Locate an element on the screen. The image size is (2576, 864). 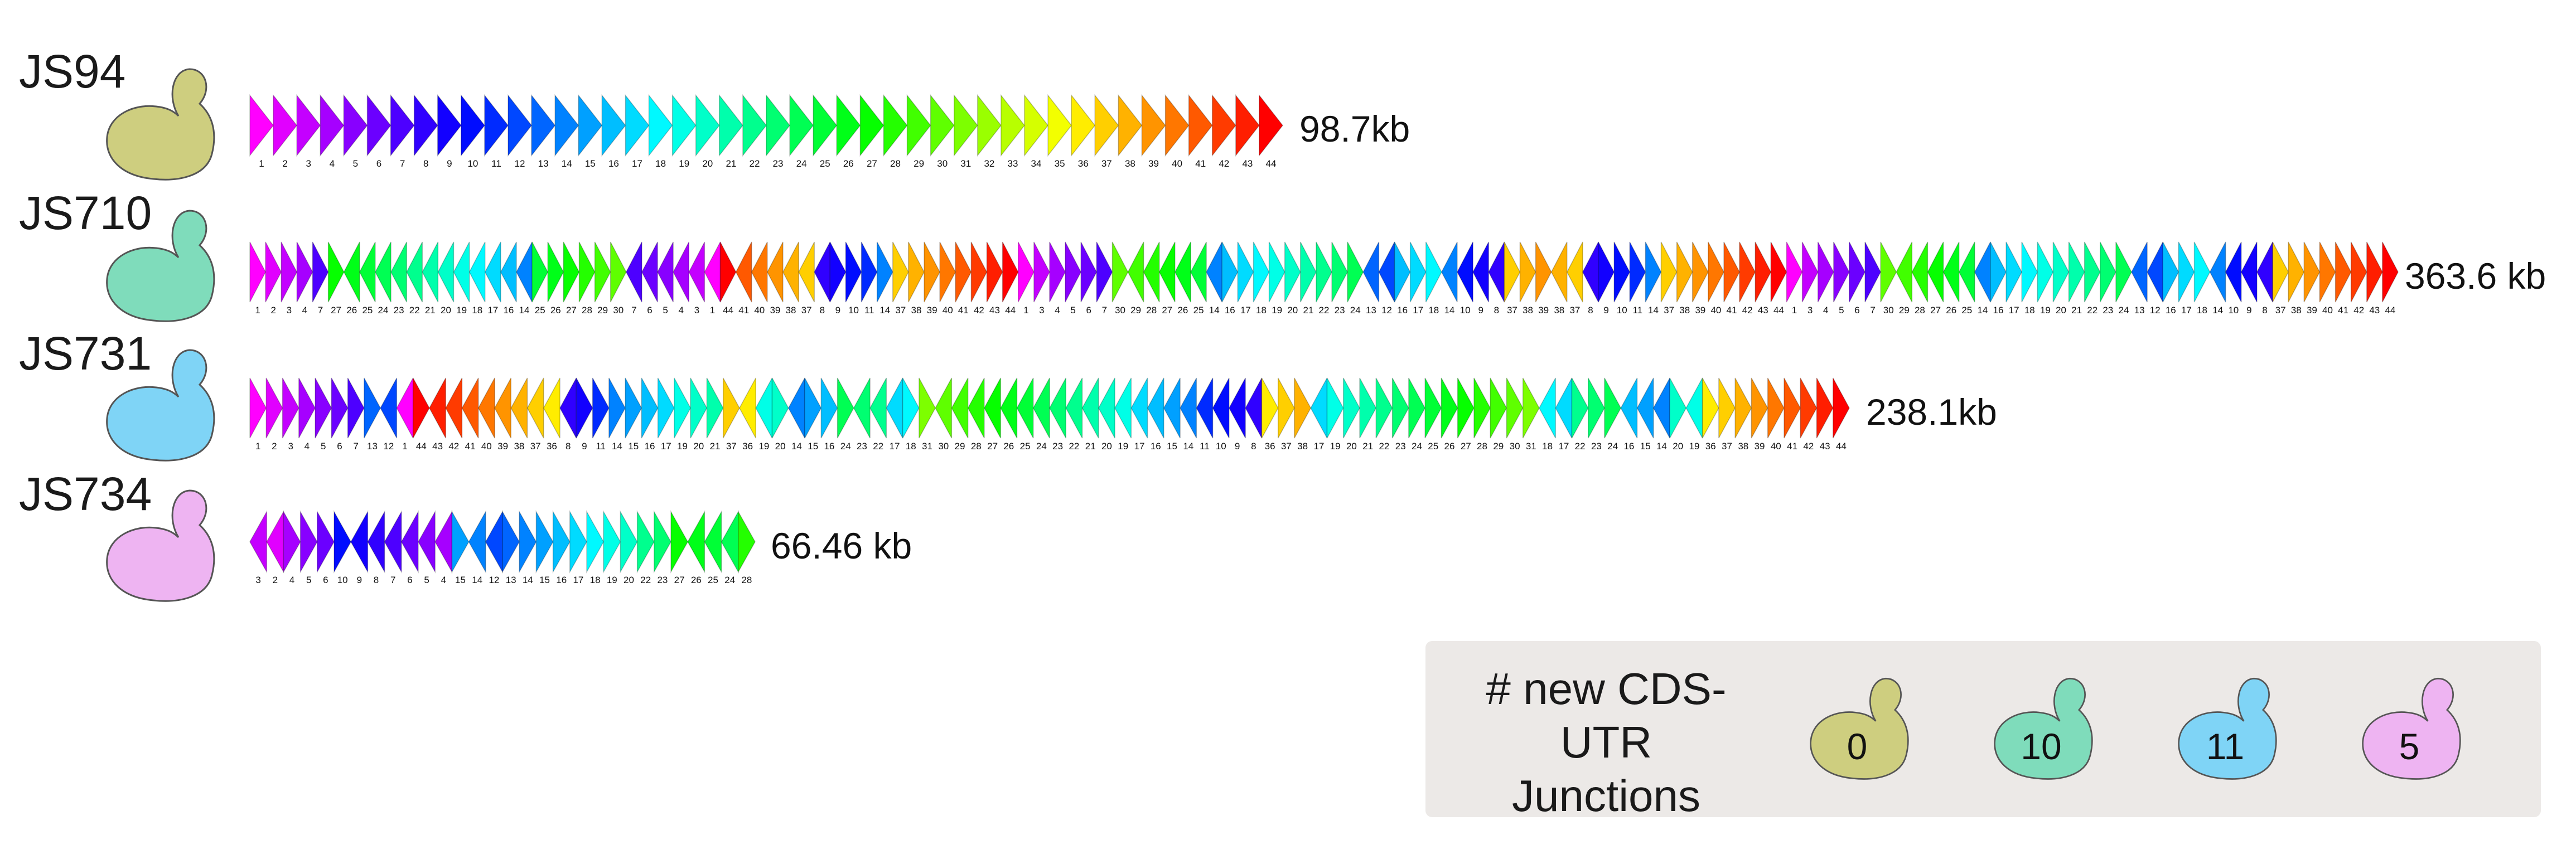
gene-number-label: 21 is located at coordinates (2076, 310).